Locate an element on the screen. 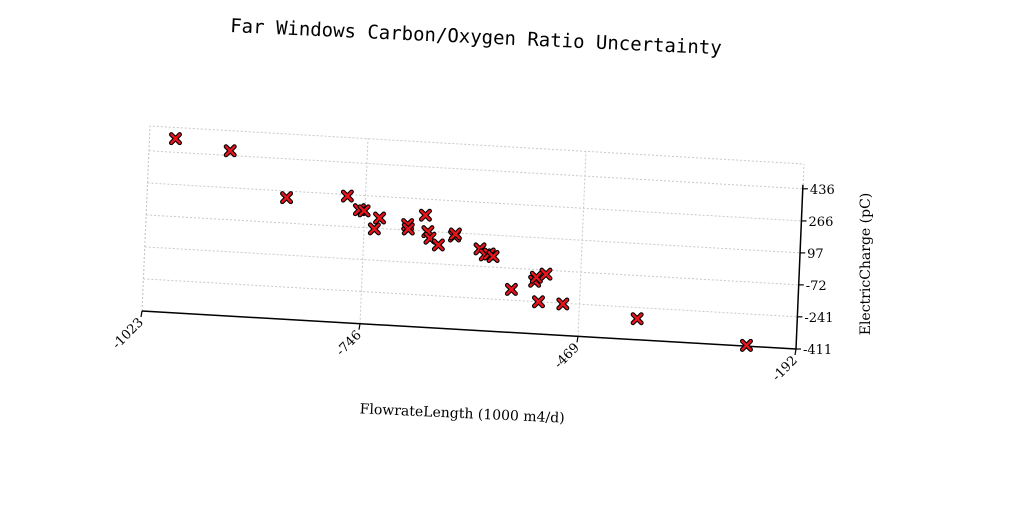 The width and height of the screenshot is (1024, 512). y-axis-line is located at coordinates (799, 267).